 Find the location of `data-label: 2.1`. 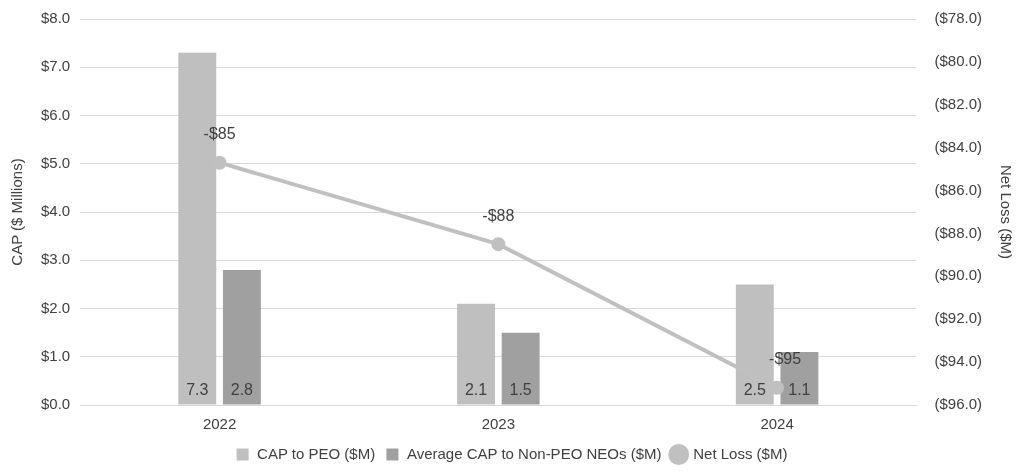

data-label: 2.1 is located at coordinates (476, 389).